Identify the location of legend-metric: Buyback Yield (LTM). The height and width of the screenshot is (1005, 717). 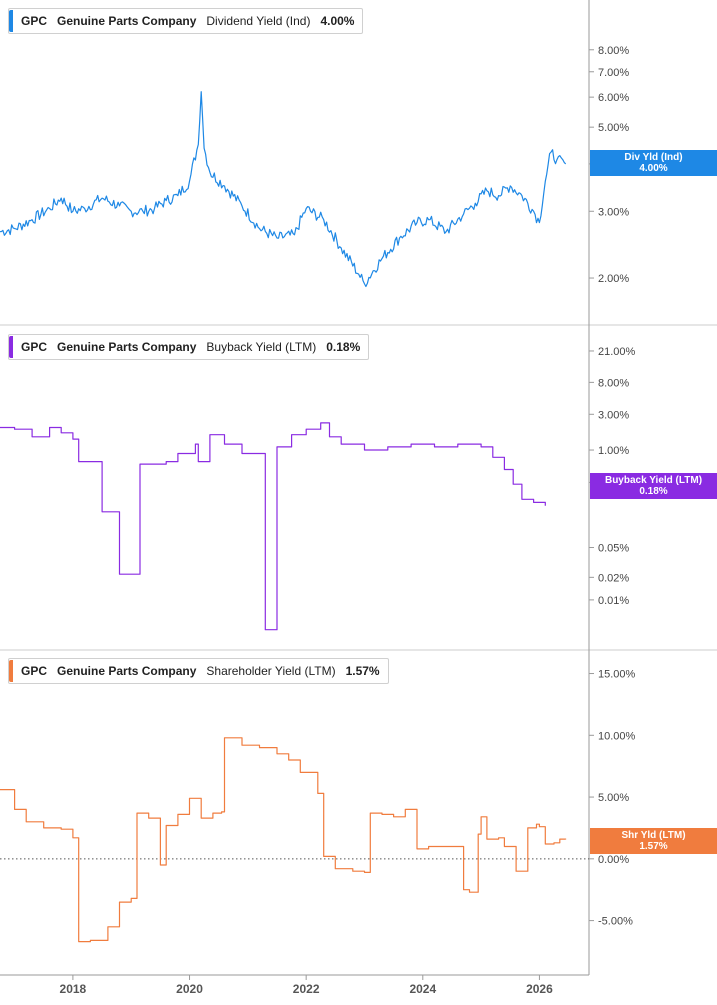
(261, 347).